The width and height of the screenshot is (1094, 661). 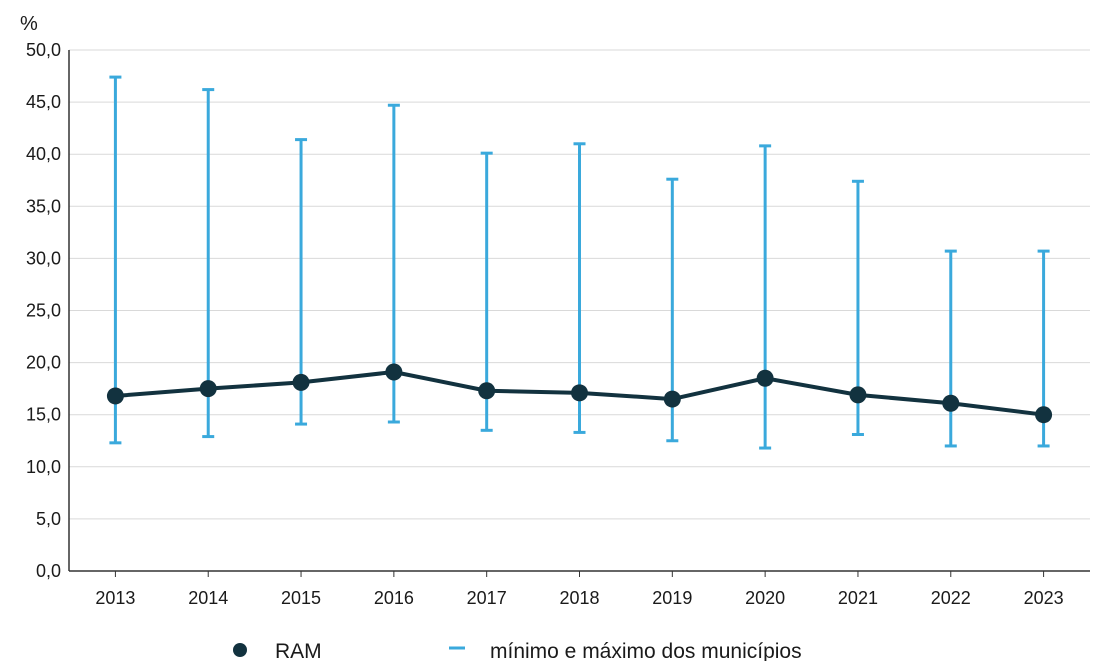 What do you see at coordinates (43, 102) in the screenshot?
I see `y-tick-label: 45,0` at bounding box center [43, 102].